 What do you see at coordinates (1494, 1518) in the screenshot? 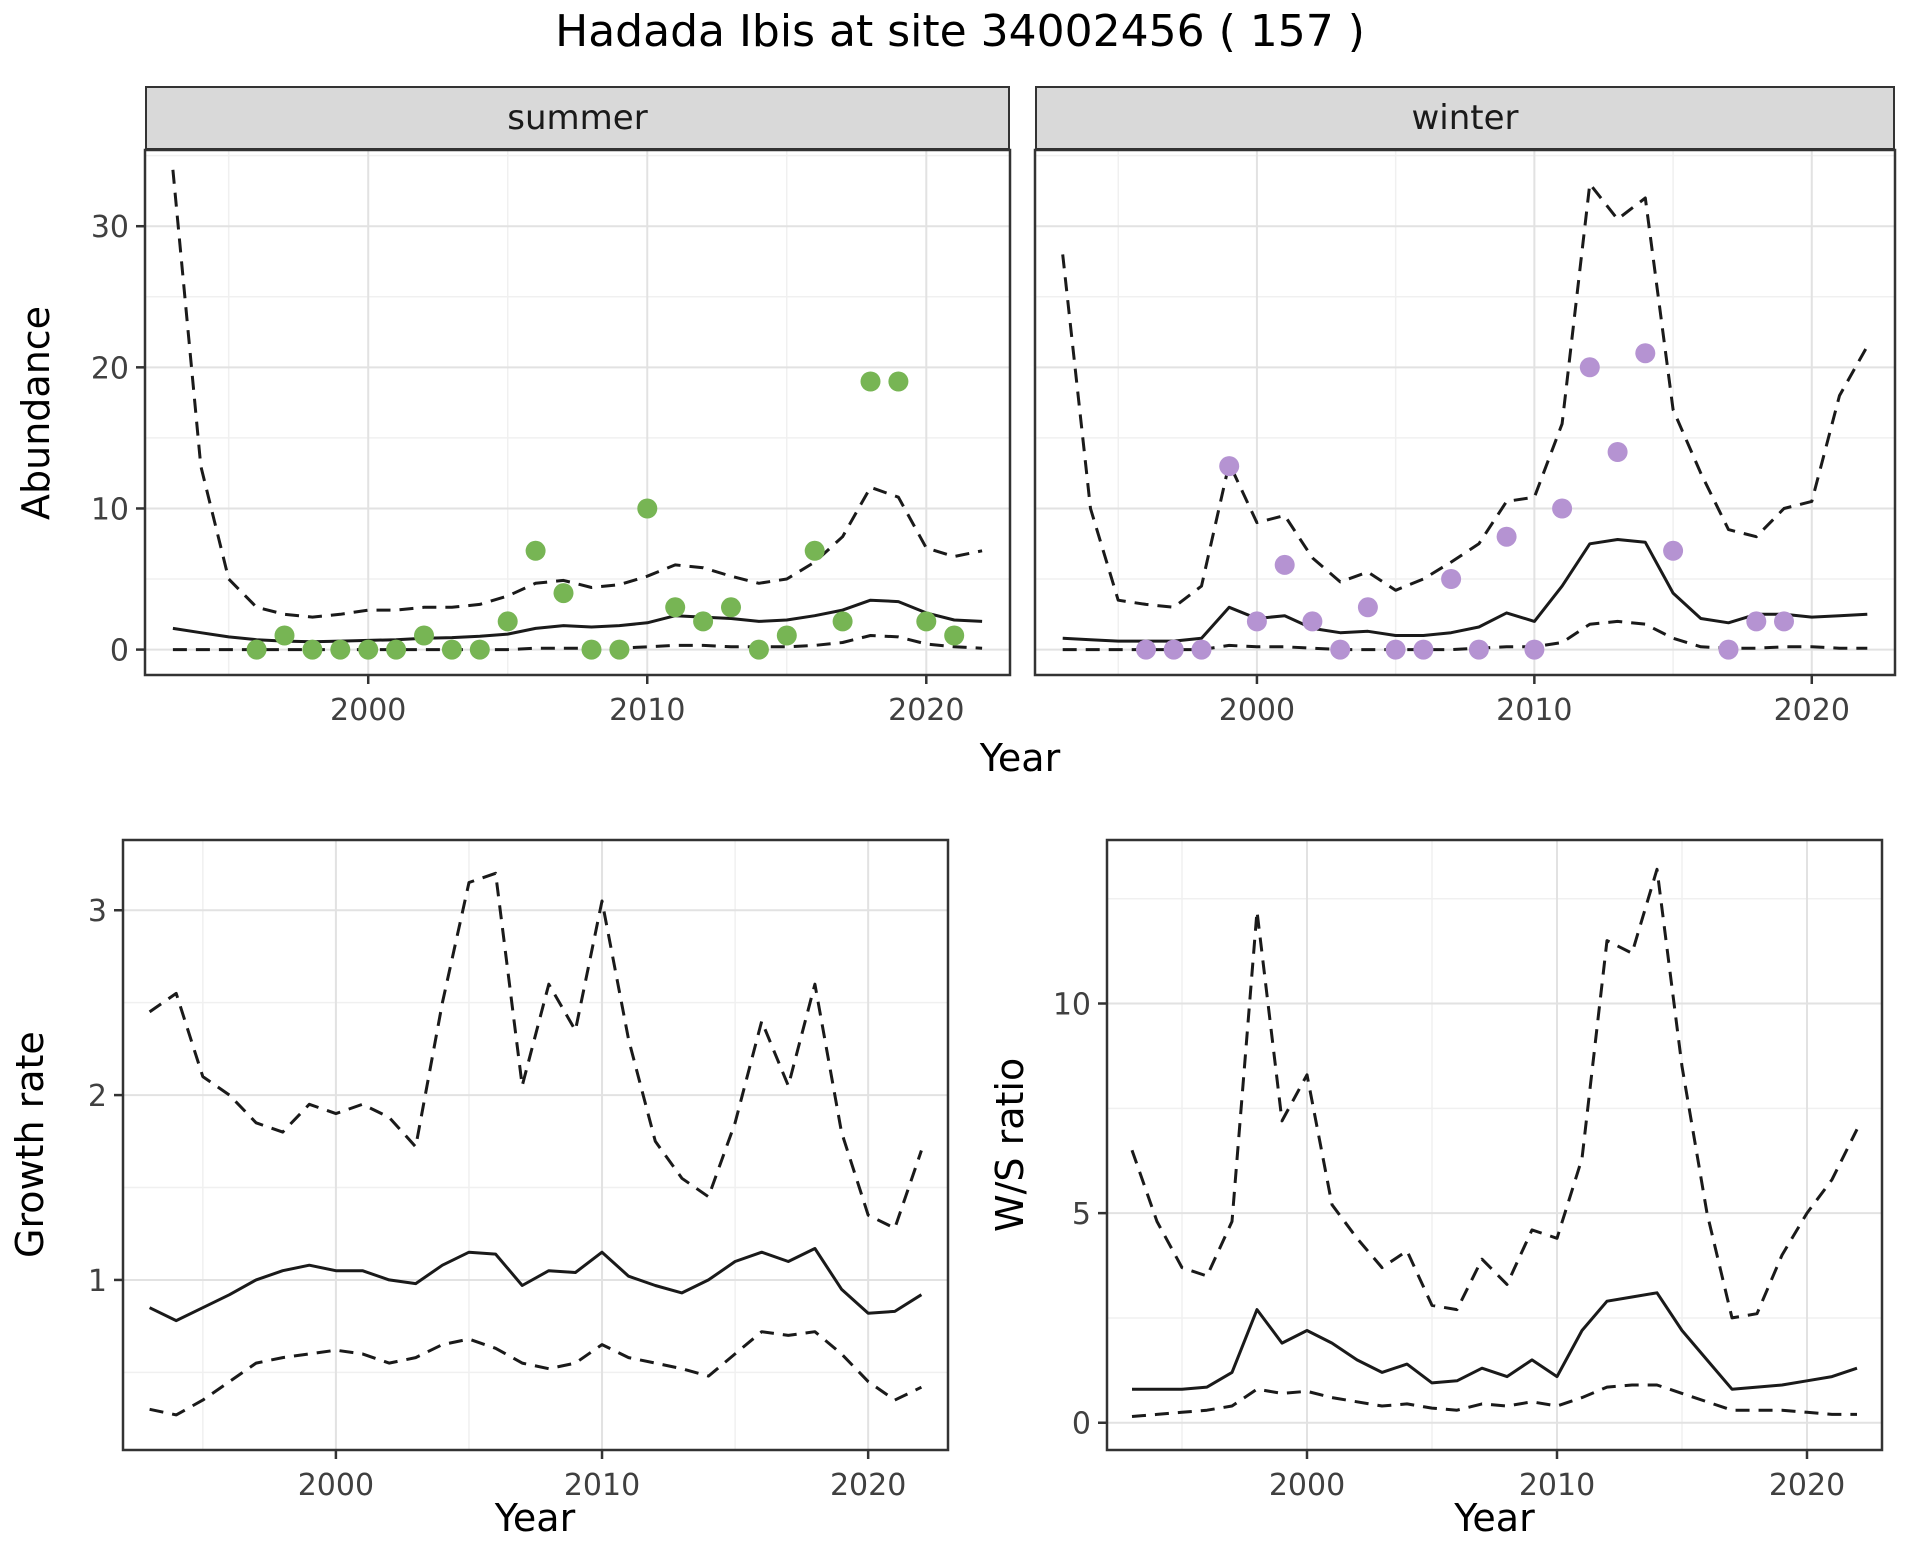
I see `ws-year-axis-title: Year` at bounding box center [1494, 1518].